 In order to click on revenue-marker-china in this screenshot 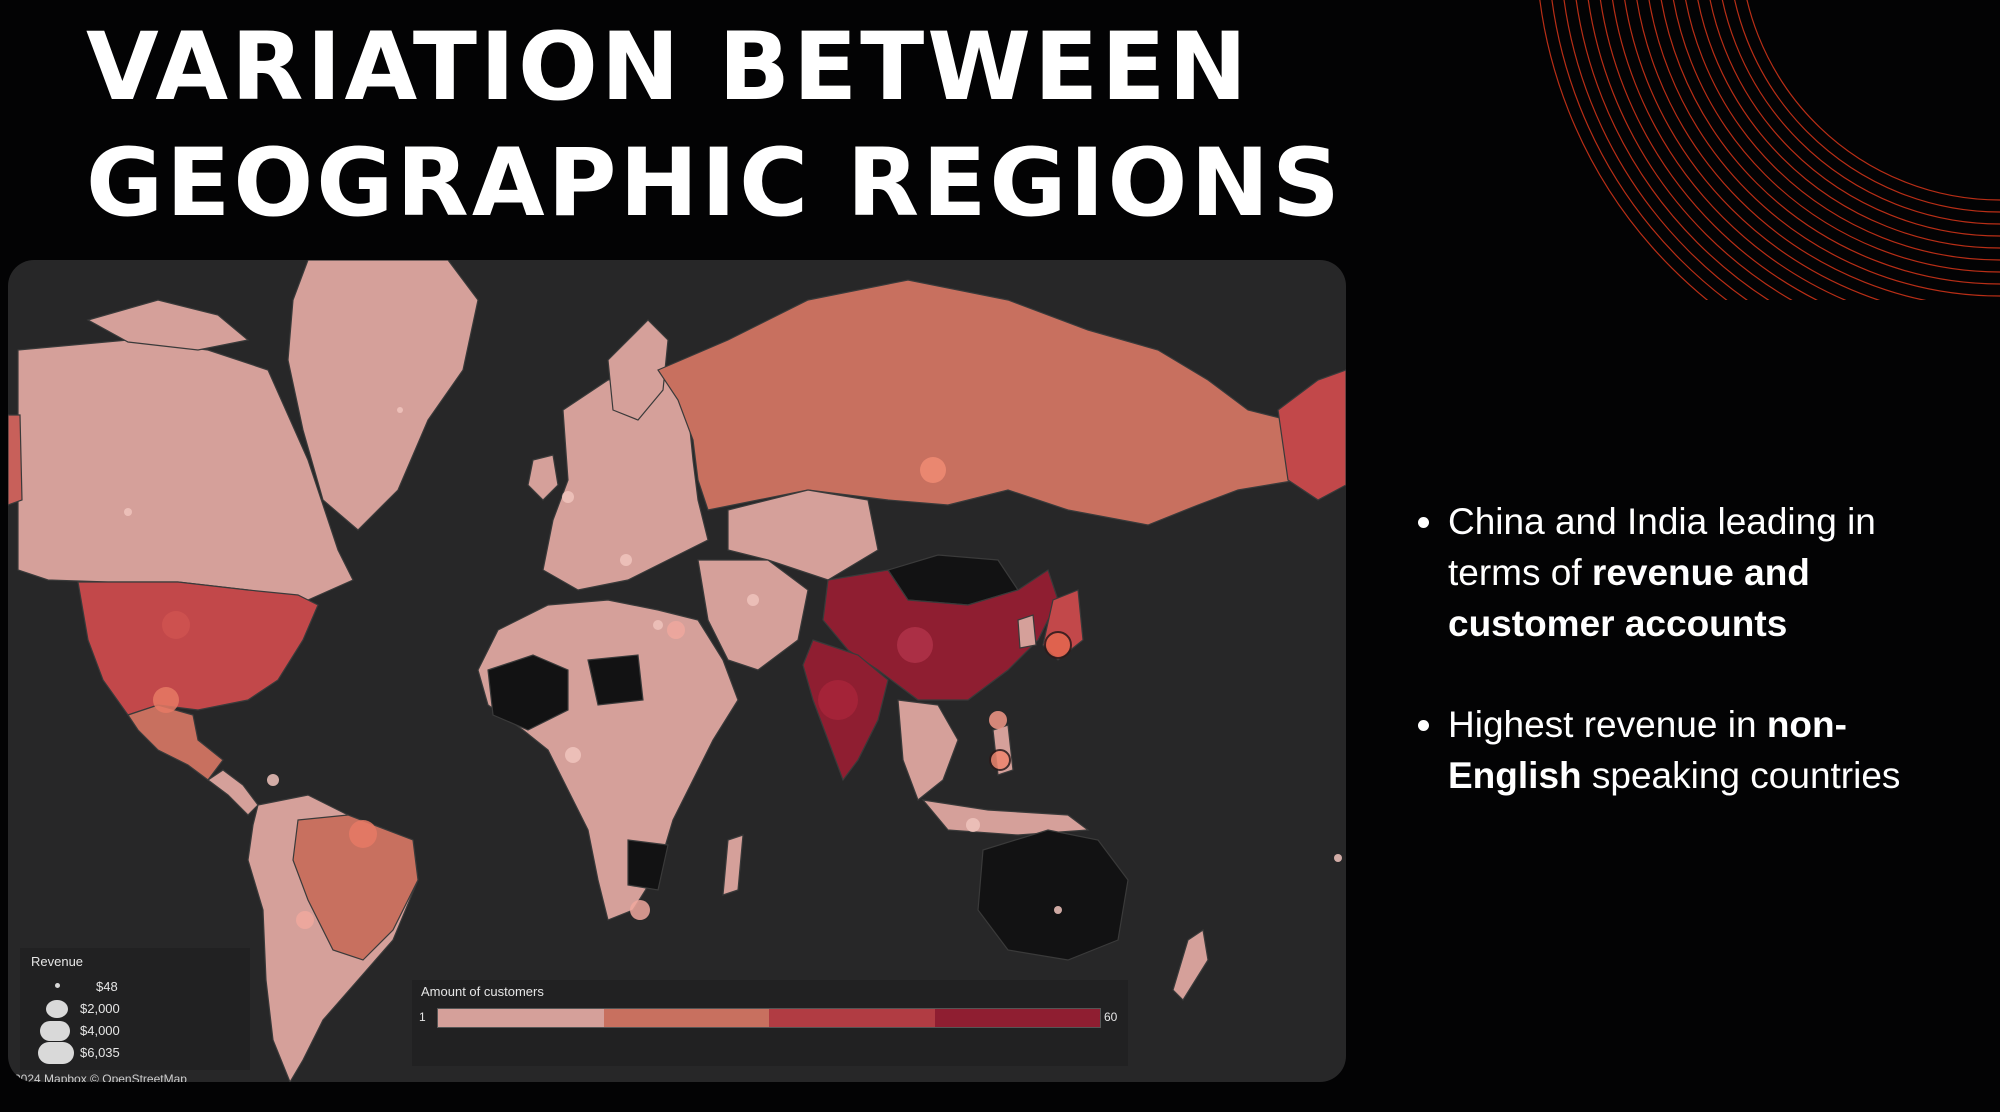, I will do `click(915, 645)`.